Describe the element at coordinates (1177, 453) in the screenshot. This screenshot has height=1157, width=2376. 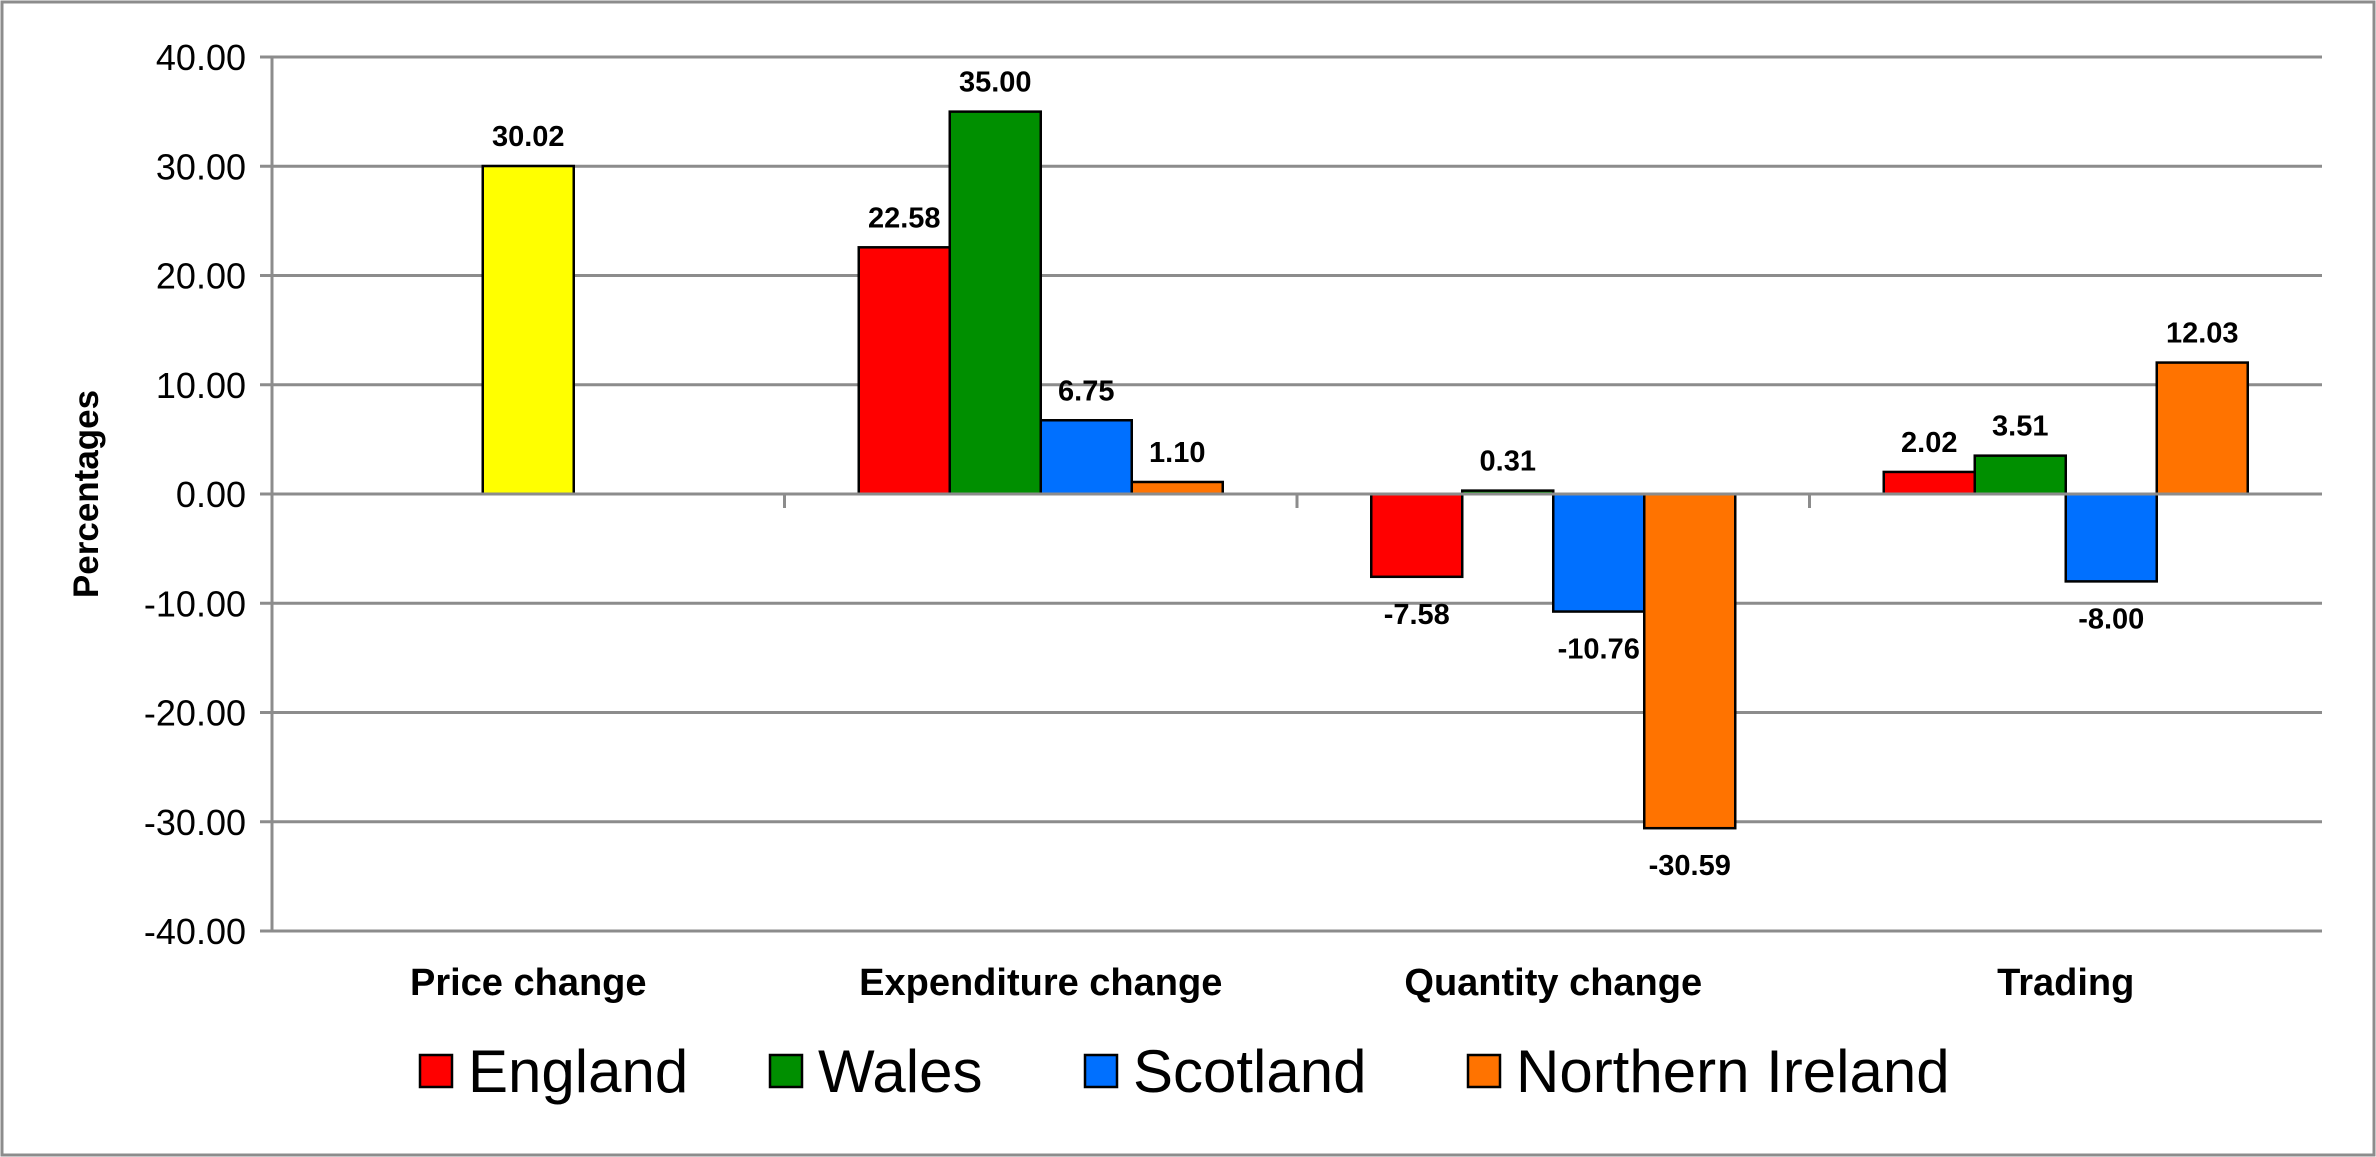
I see `data-label: 1.10` at that location.